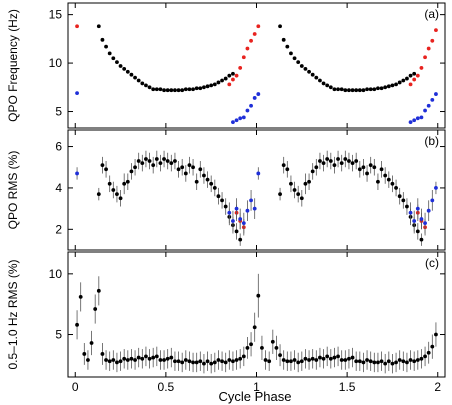  I want to click on x-tick-label: 1, so click(256, 387).